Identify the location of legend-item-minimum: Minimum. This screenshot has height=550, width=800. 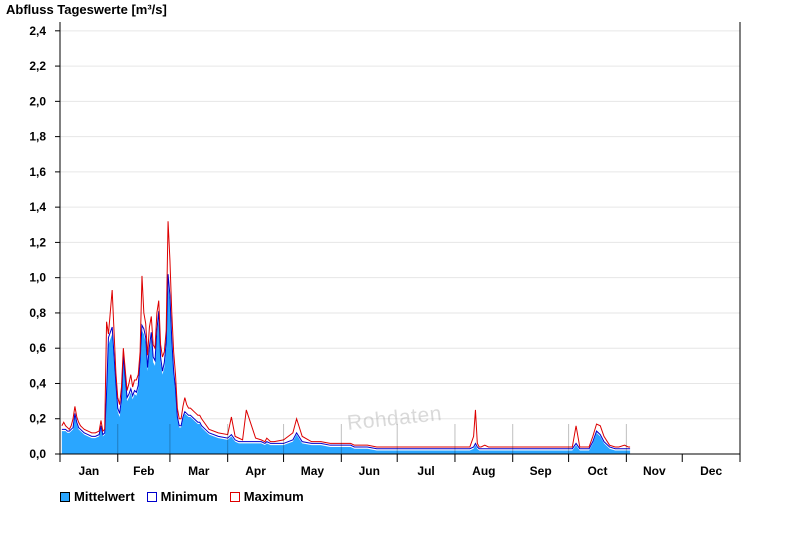
(182, 496).